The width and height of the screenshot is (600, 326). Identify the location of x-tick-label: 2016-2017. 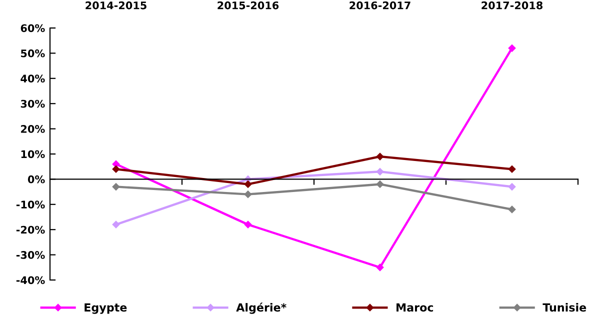
(380, 5).